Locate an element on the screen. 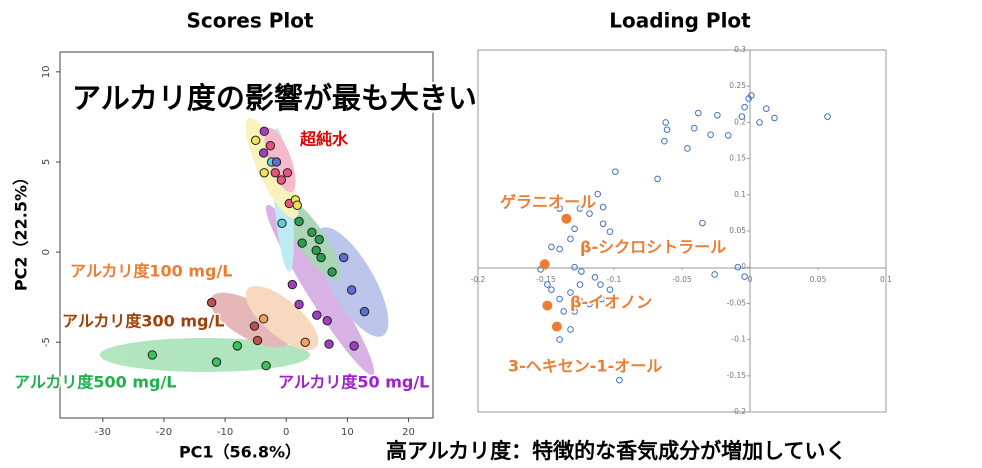  y-tick-label: -5 is located at coordinates (46, 342).